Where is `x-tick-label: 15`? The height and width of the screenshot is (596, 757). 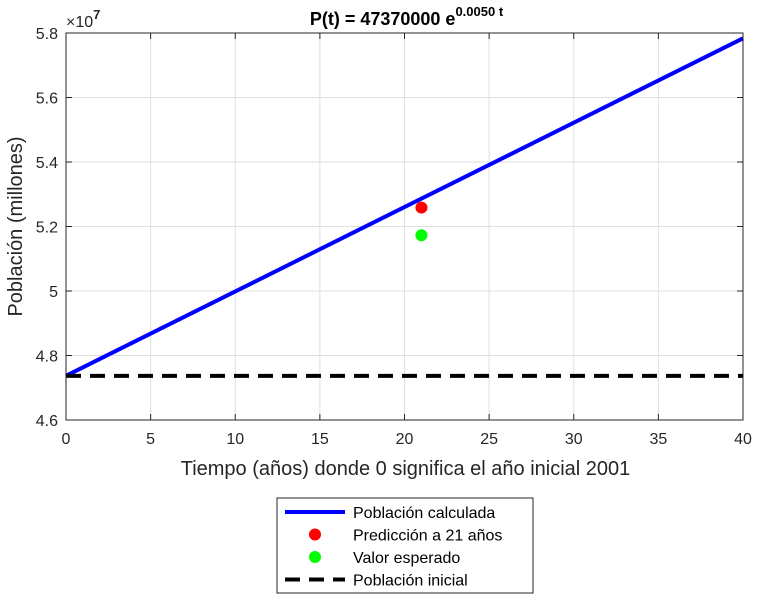 x-tick-label: 15 is located at coordinates (320, 439).